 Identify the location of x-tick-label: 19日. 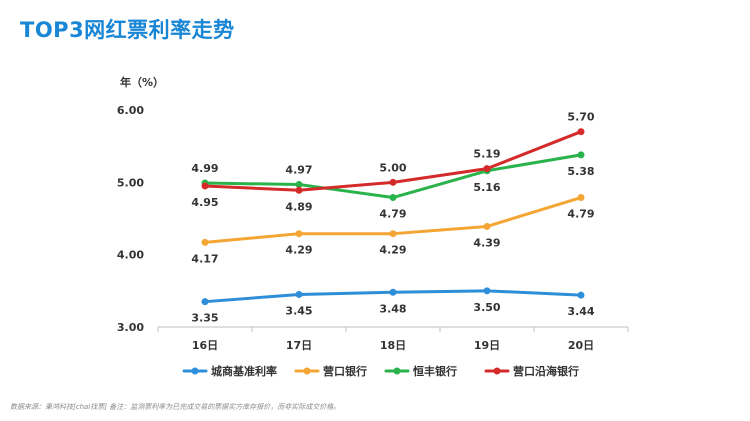
(487, 345).